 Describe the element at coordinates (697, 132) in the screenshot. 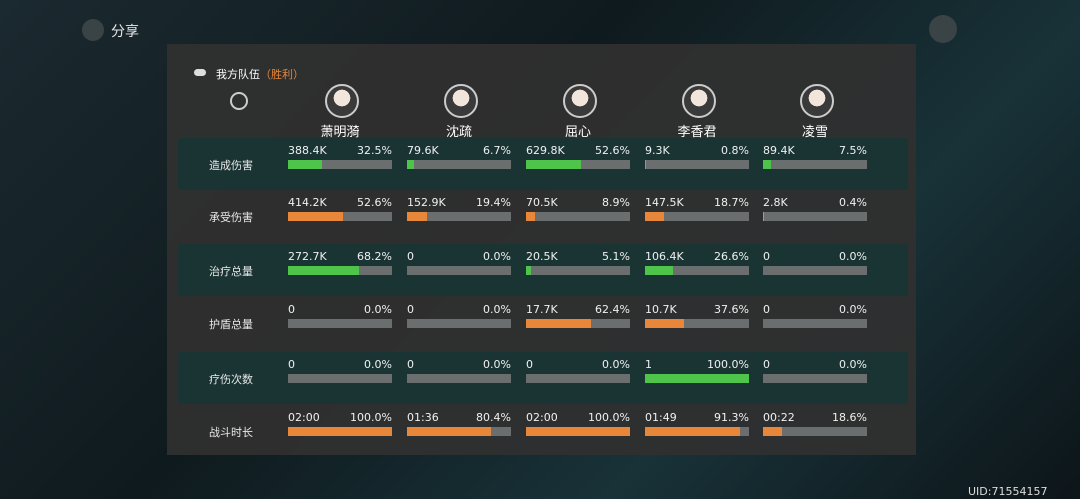

I see `player-name: 李香君` at that location.